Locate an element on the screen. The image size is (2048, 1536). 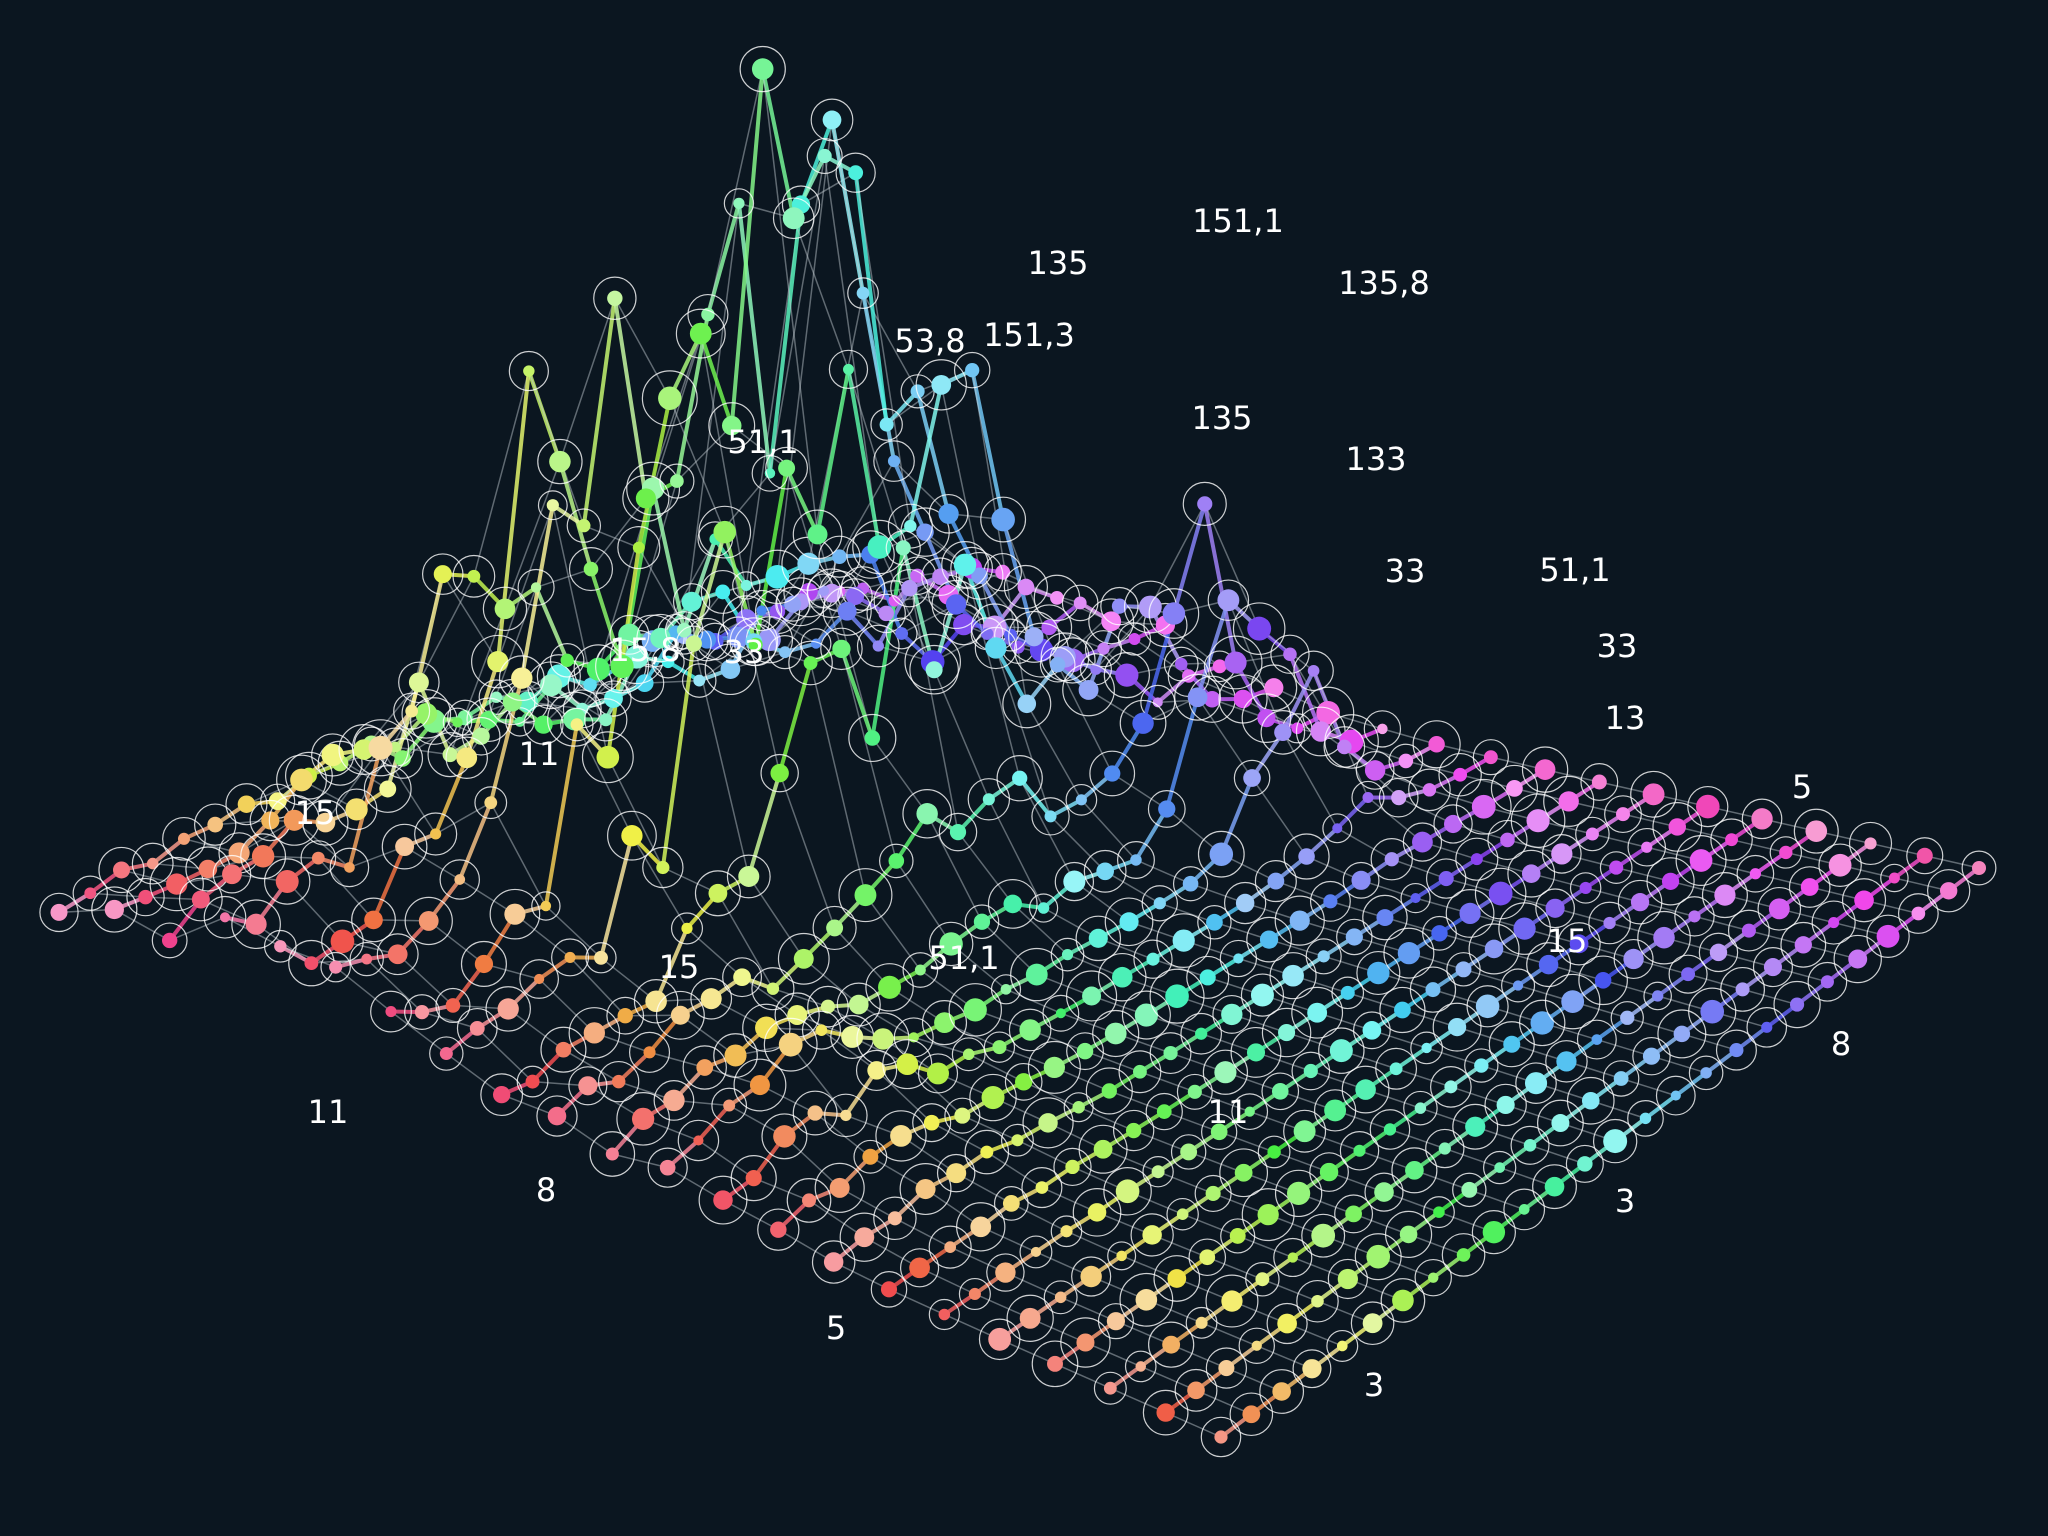
value-label: 3 is located at coordinates (1374, 1385).